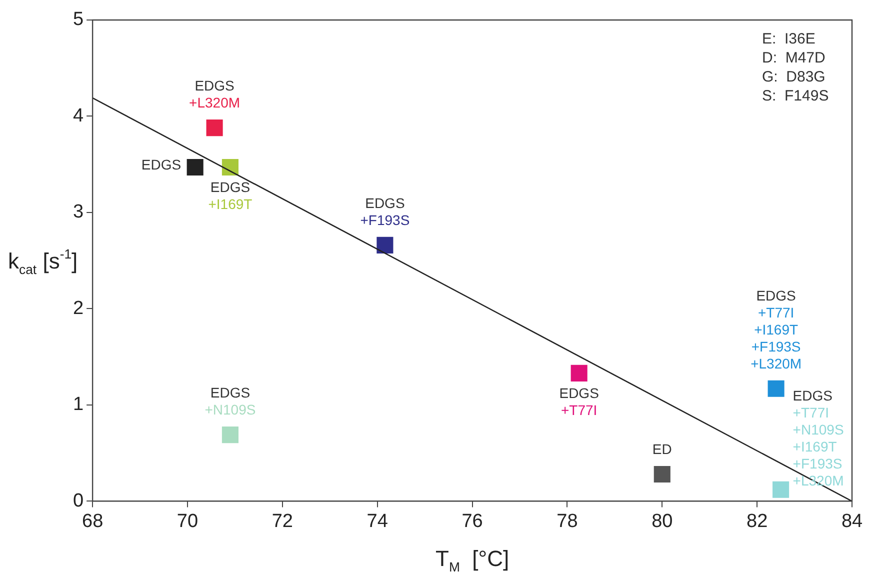 The height and width of the screenshot is (576, 892). I want to click on x-tick-label: 84, so click(852, 521).